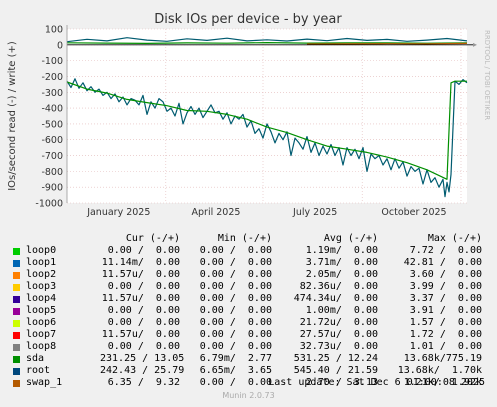 Image resolution: width=497 pixels, height=407 pixels. Describe the element at coordinates (41, 322) in the screenshot. I see `legend-name: loop6` at that location.